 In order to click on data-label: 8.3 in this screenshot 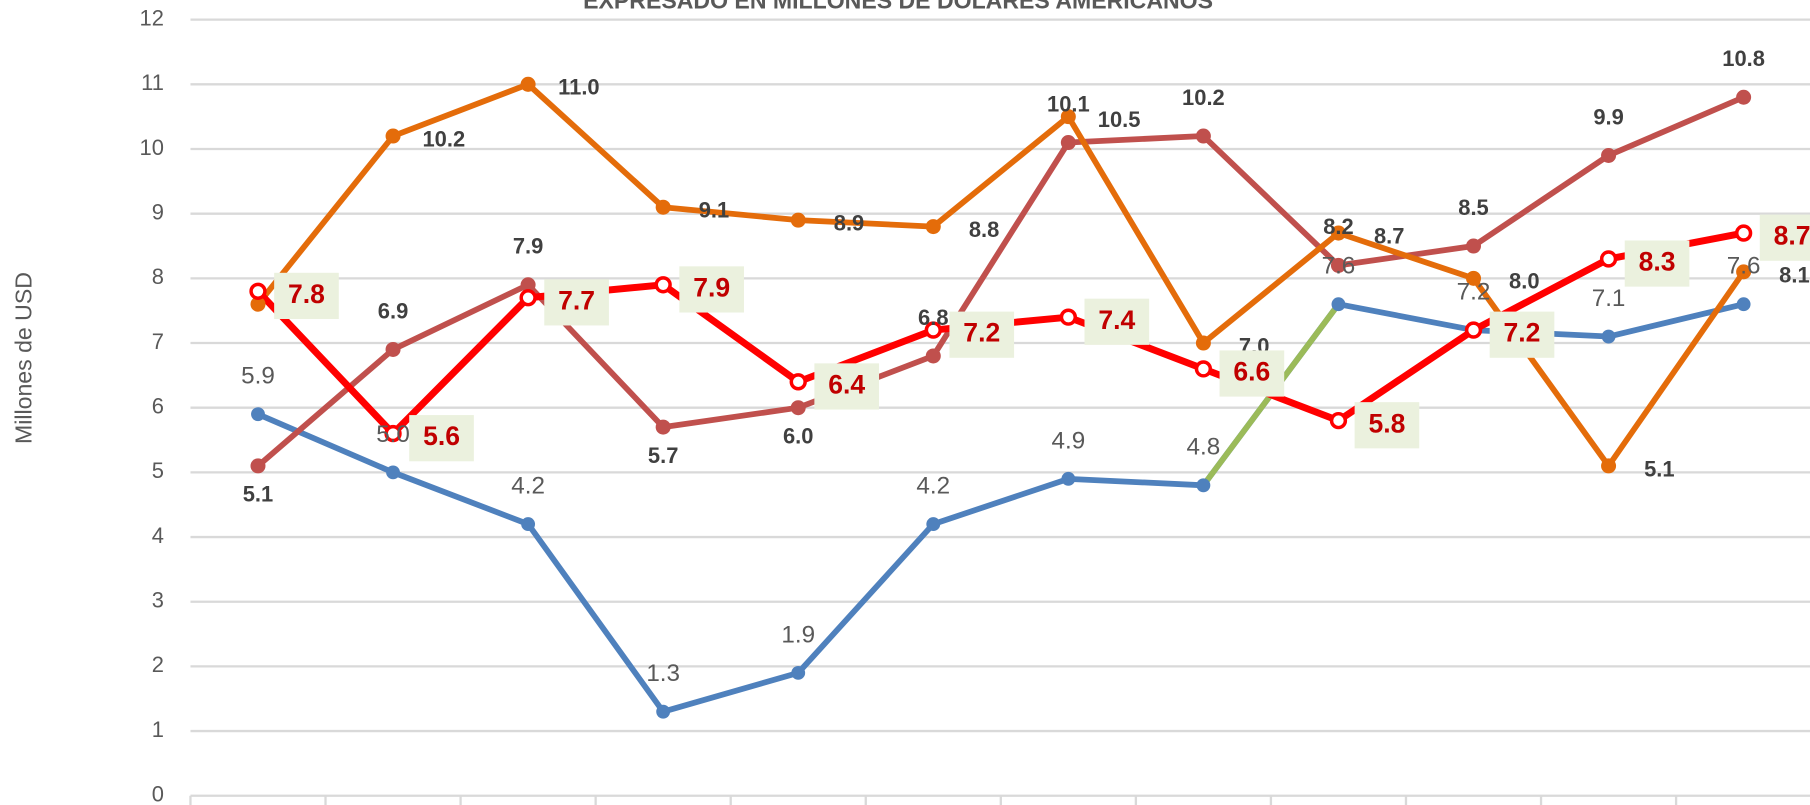, I will do `click(1657, 262)`.